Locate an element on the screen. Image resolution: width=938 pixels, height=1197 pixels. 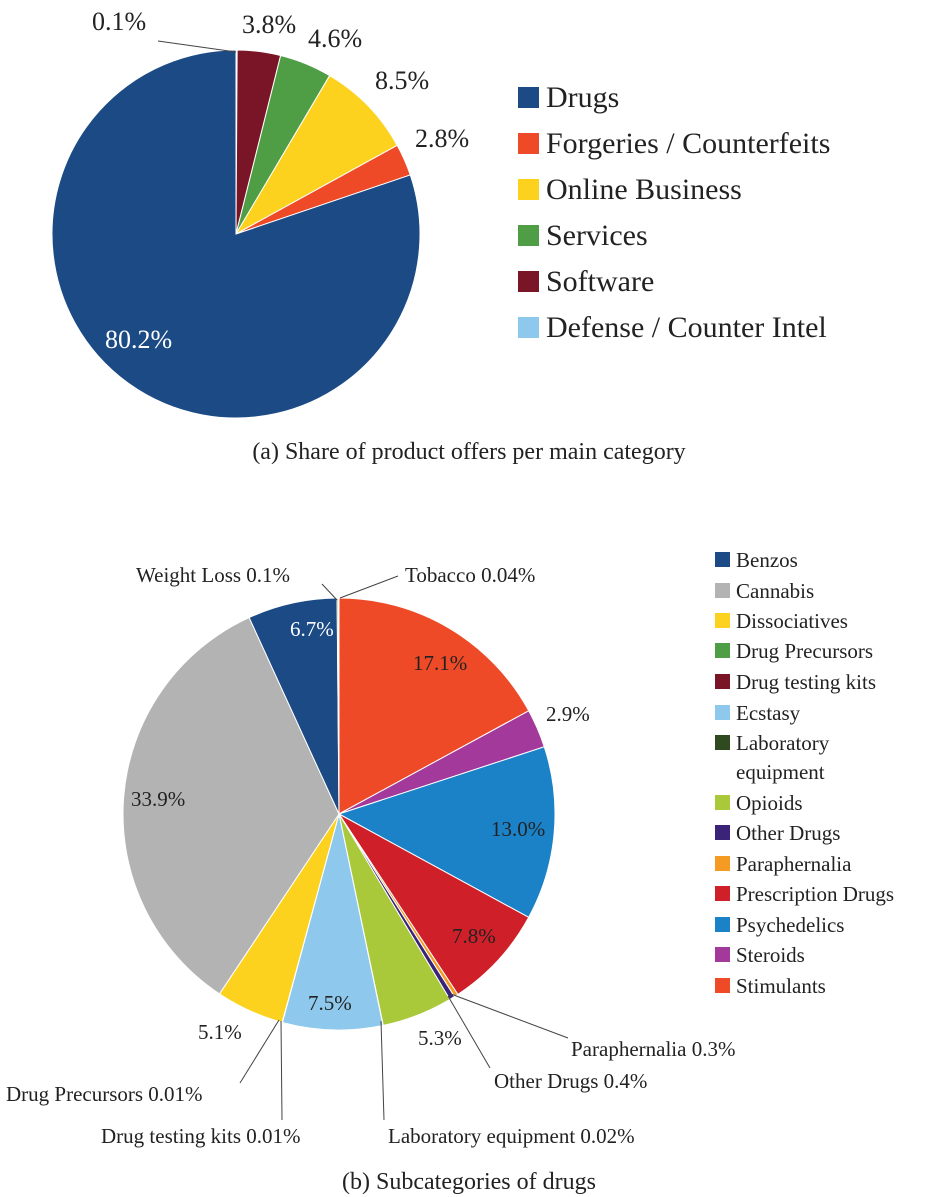
legend-item: Defense / Counter Intel is located at coordinates (686, 327).